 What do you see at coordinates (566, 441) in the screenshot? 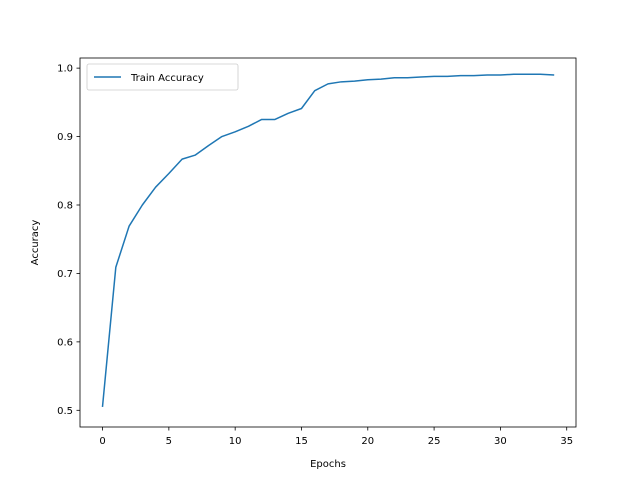
I see `x-tick-label: 35` at bounding box center [566, 441].